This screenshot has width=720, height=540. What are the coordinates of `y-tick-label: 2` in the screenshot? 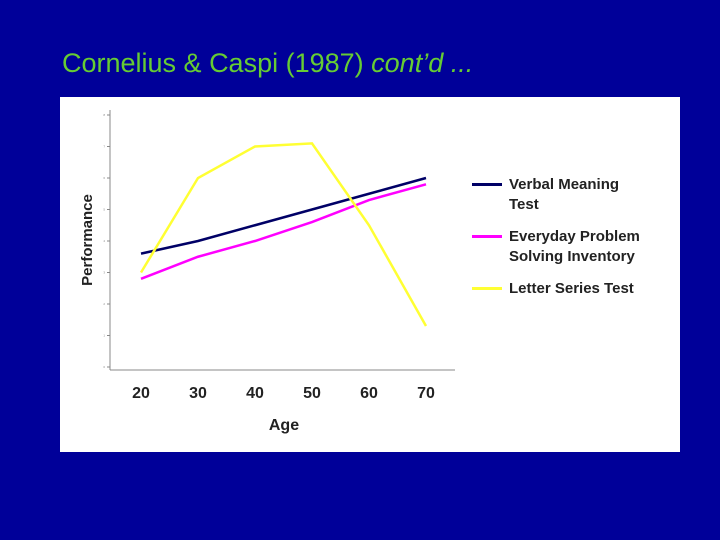 It's located at (104, 304).